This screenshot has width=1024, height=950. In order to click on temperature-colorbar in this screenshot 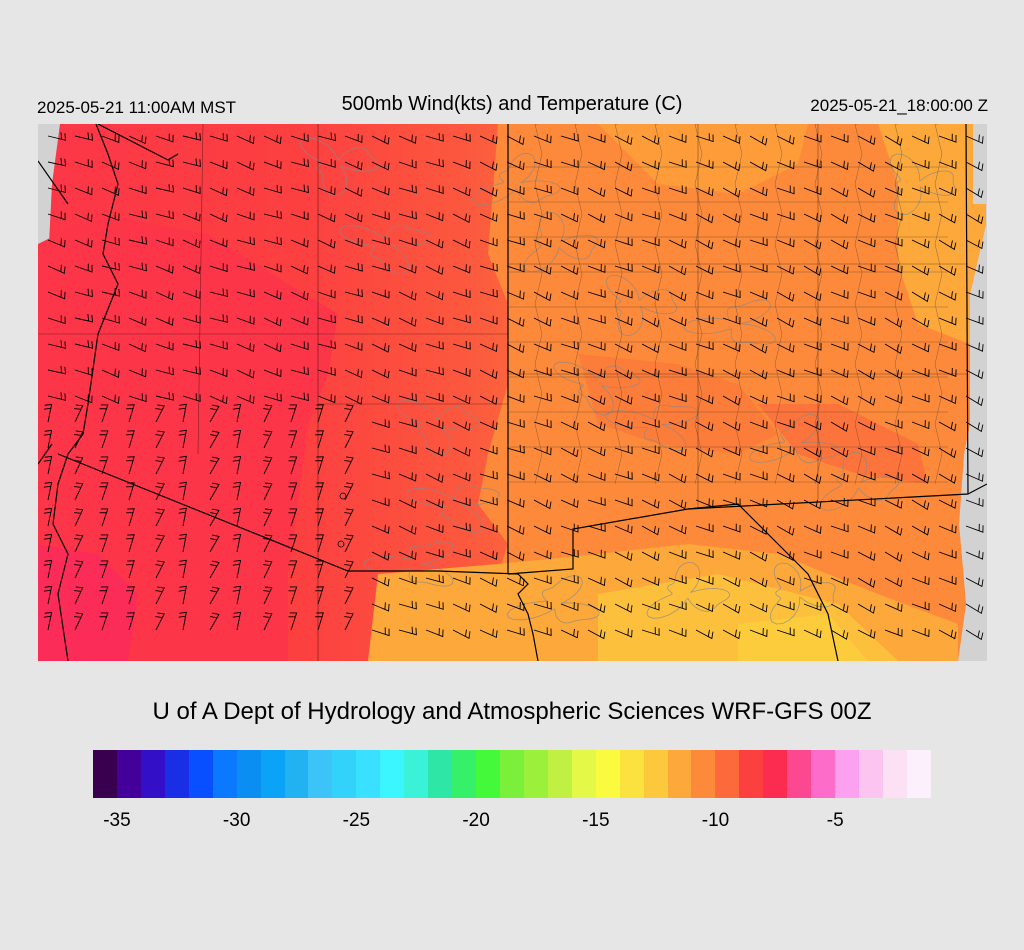, I will do `click(512, 774)`.